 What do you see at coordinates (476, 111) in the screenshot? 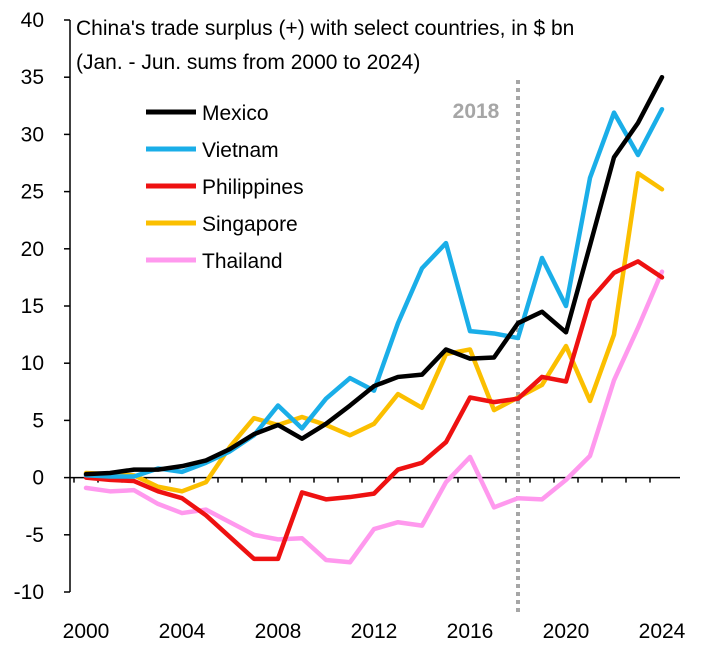
I see `annotation-label: 2018` at bounding box center [476, 111].